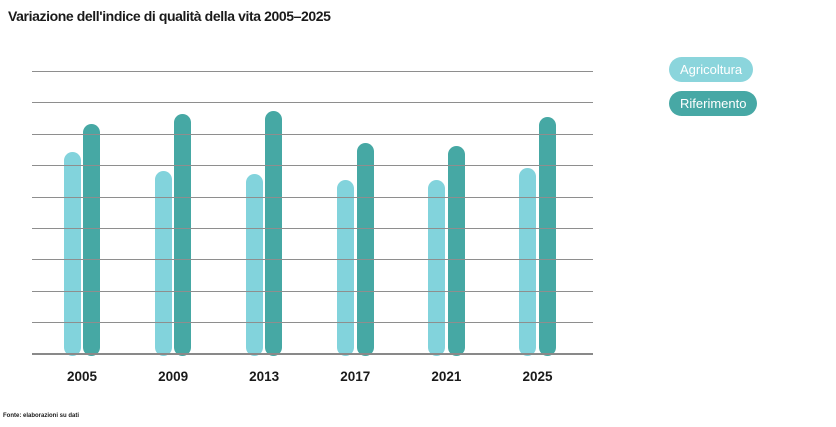  I want to click on bar-agricoltura-2005, so click(72, 253).